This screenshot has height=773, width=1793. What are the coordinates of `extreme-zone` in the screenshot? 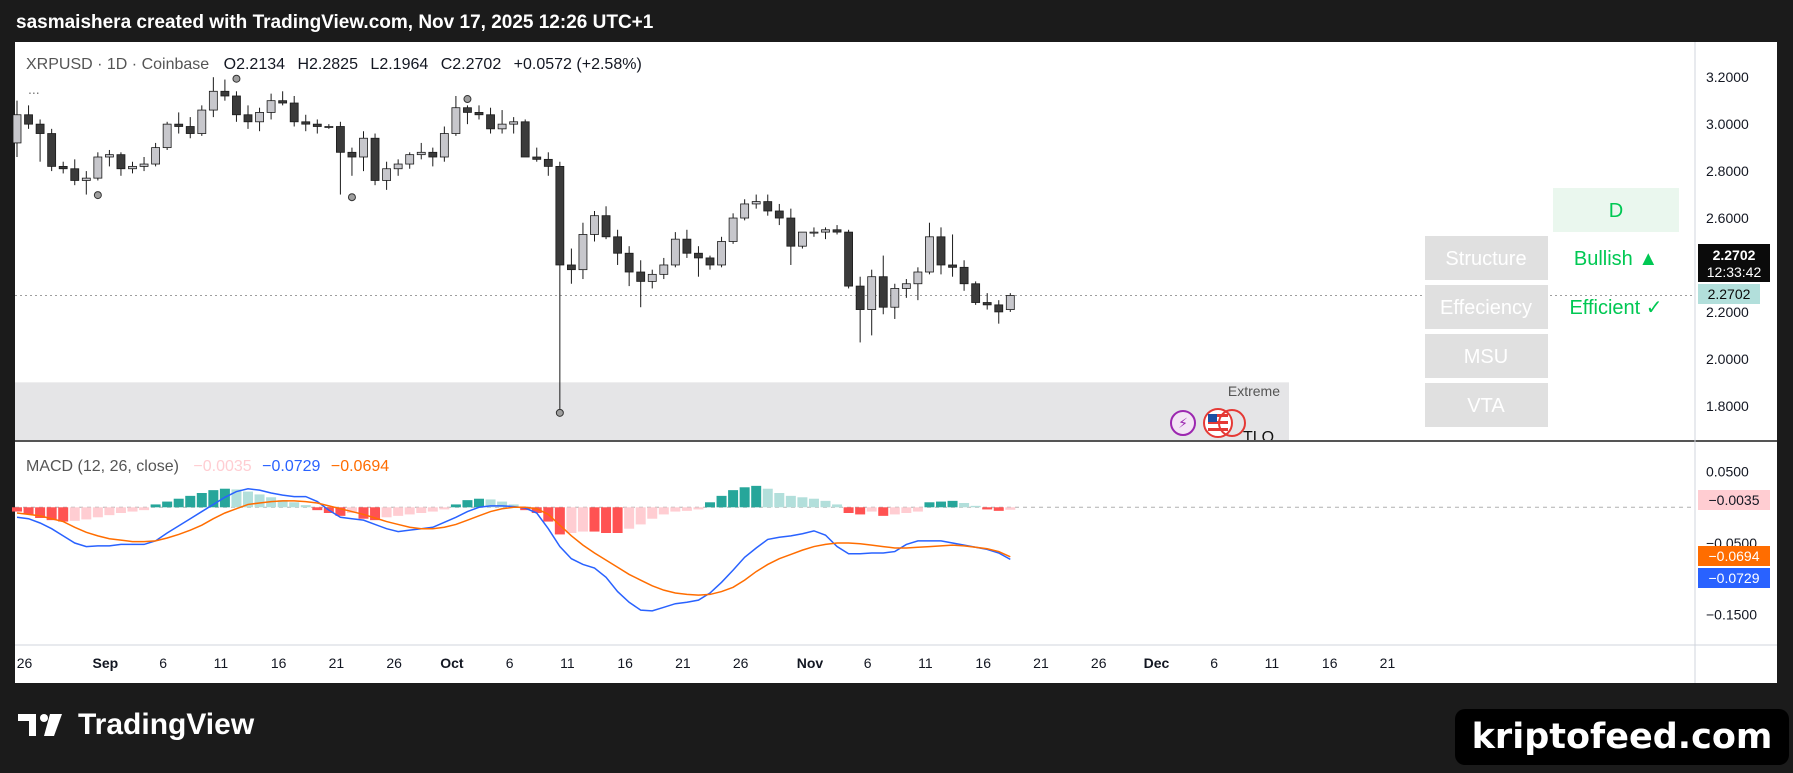 It's located at (652, 411).